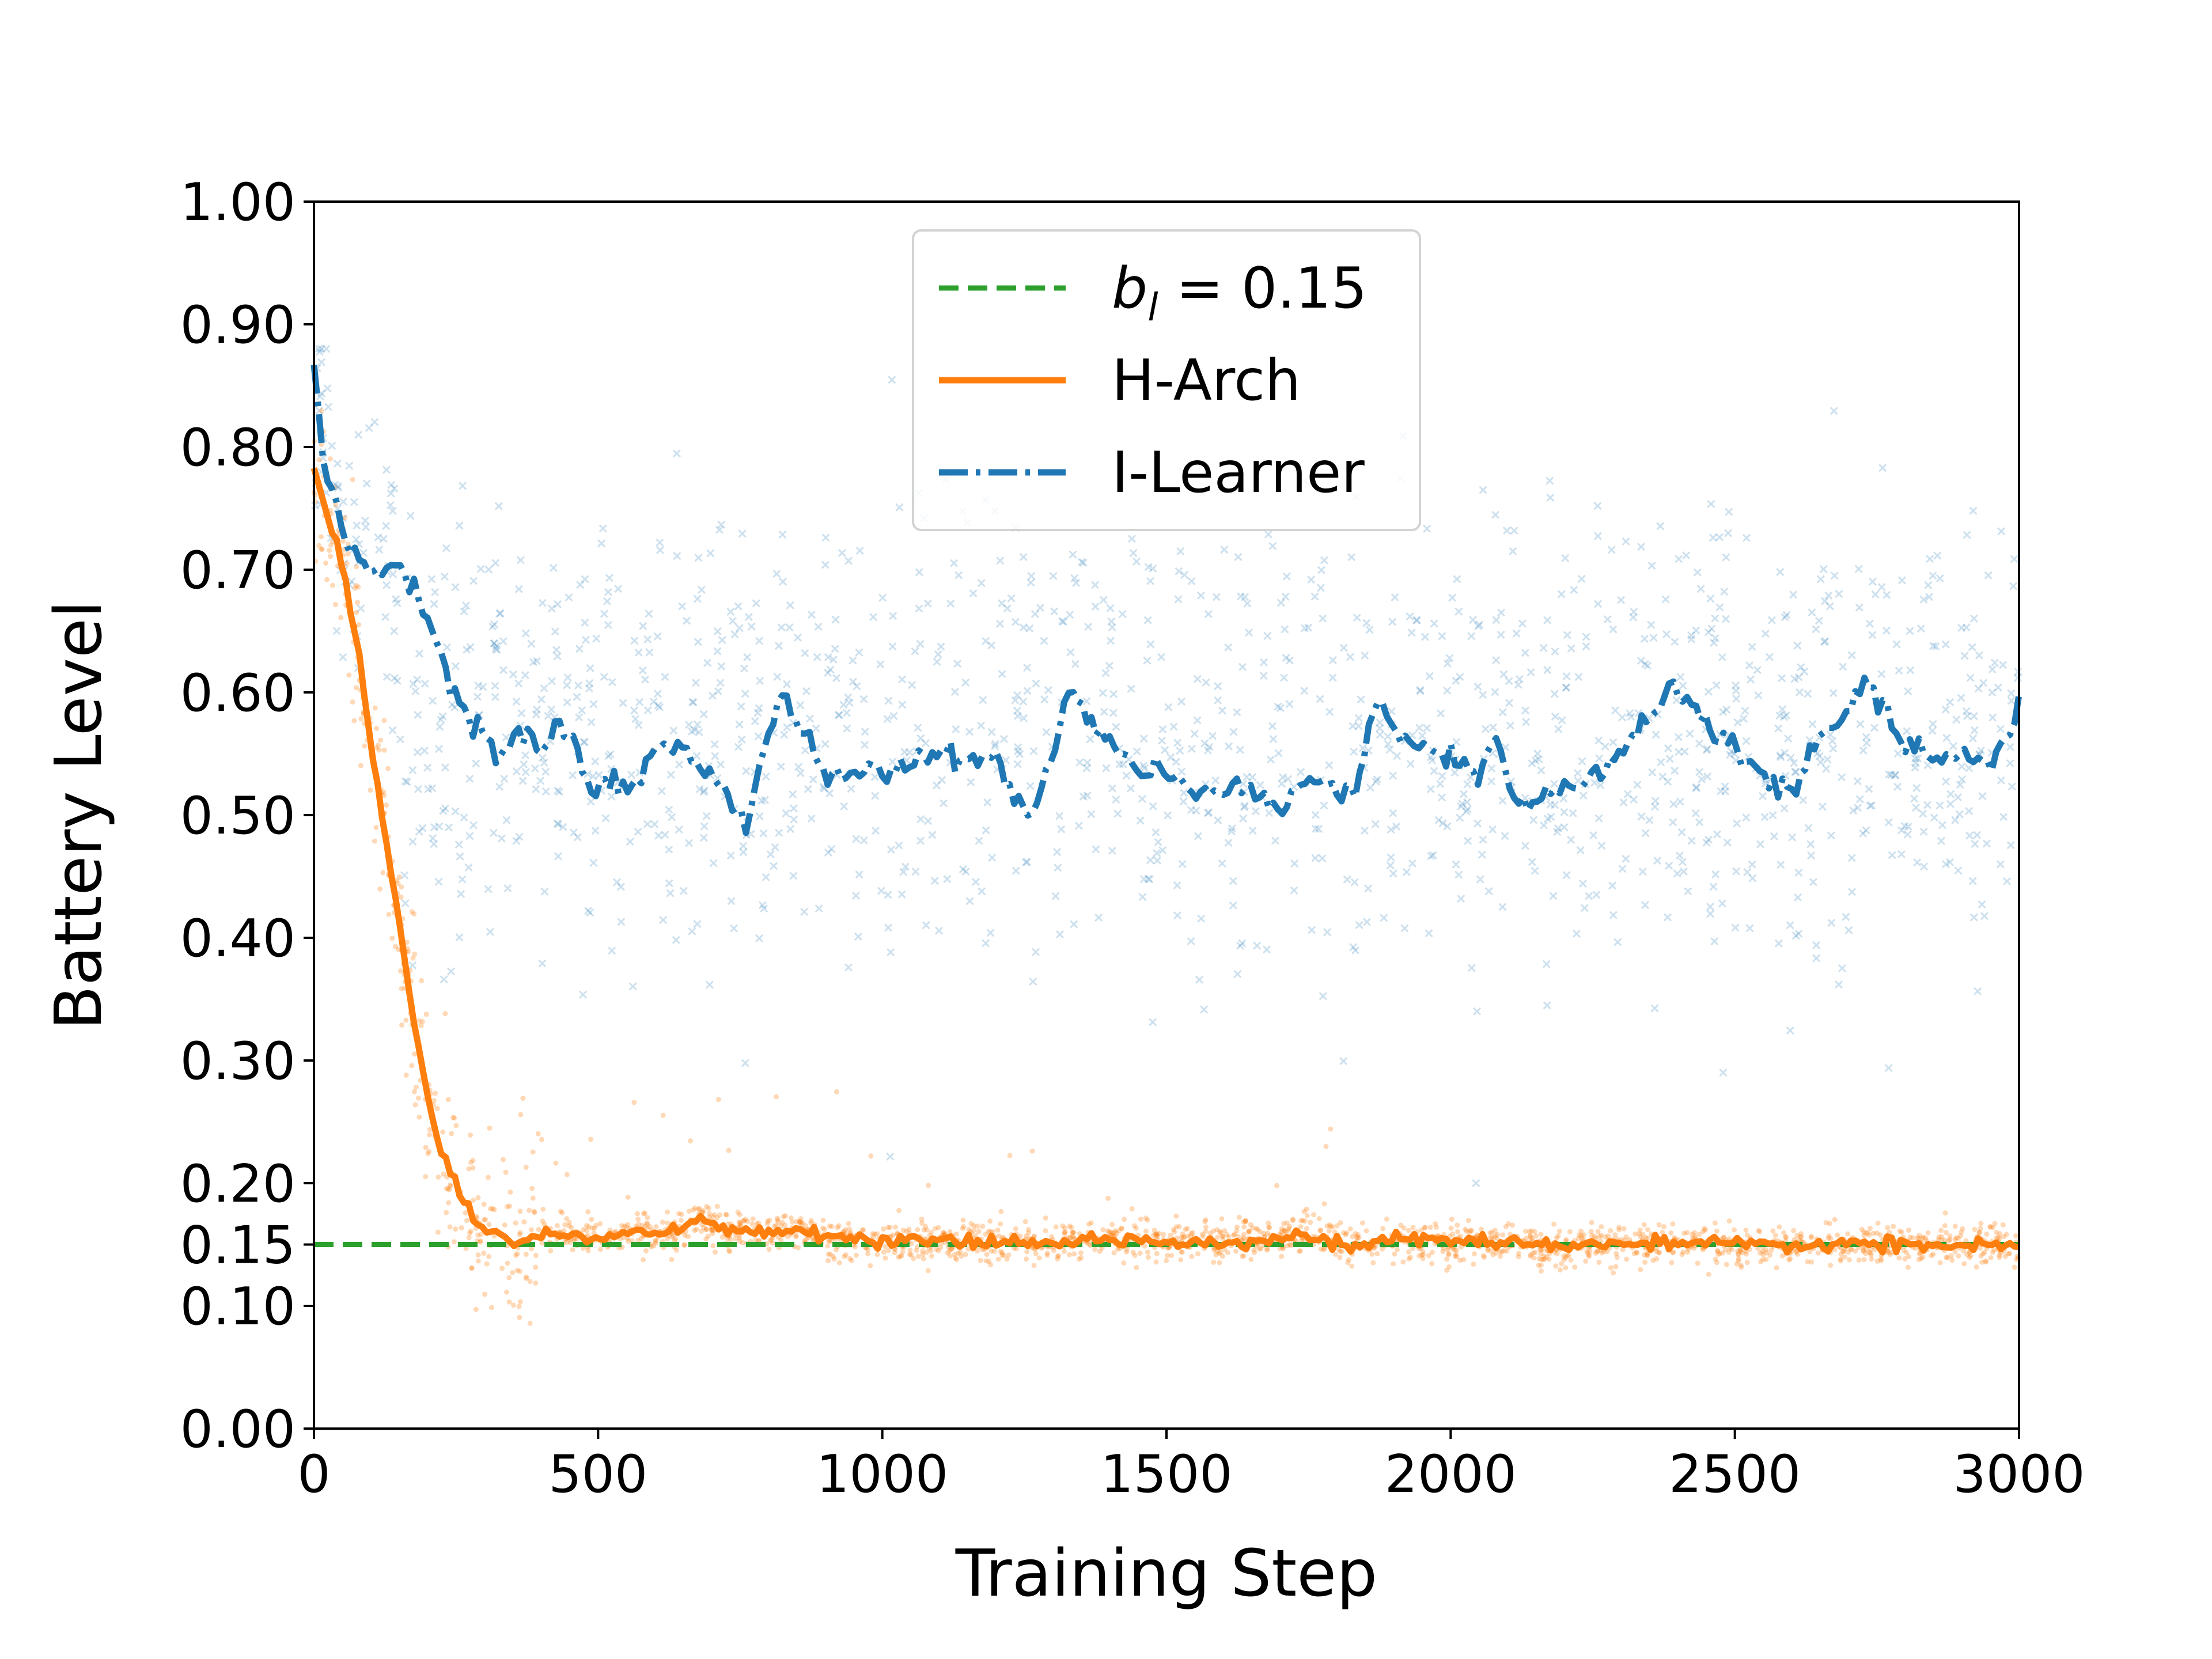  I want to click on legend-label-2: I-Learner, so click(1238, 473).